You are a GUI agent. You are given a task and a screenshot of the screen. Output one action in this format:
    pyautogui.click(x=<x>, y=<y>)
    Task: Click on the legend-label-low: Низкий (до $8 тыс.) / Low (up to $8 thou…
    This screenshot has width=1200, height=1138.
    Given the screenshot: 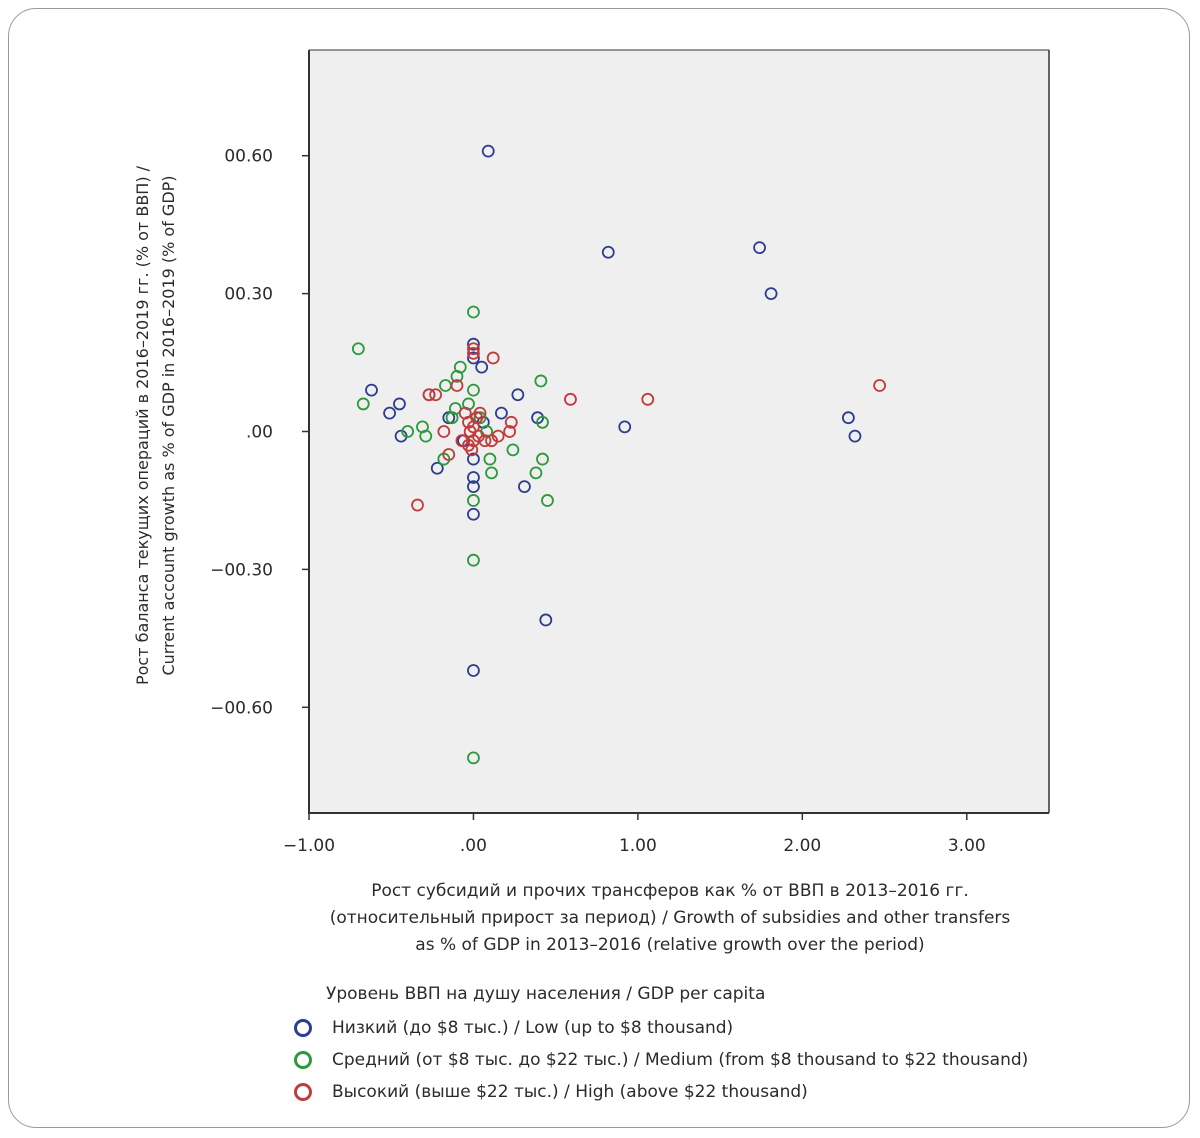 What is the action you would take?
    pyautogui.click(x=533, y=1028)
    